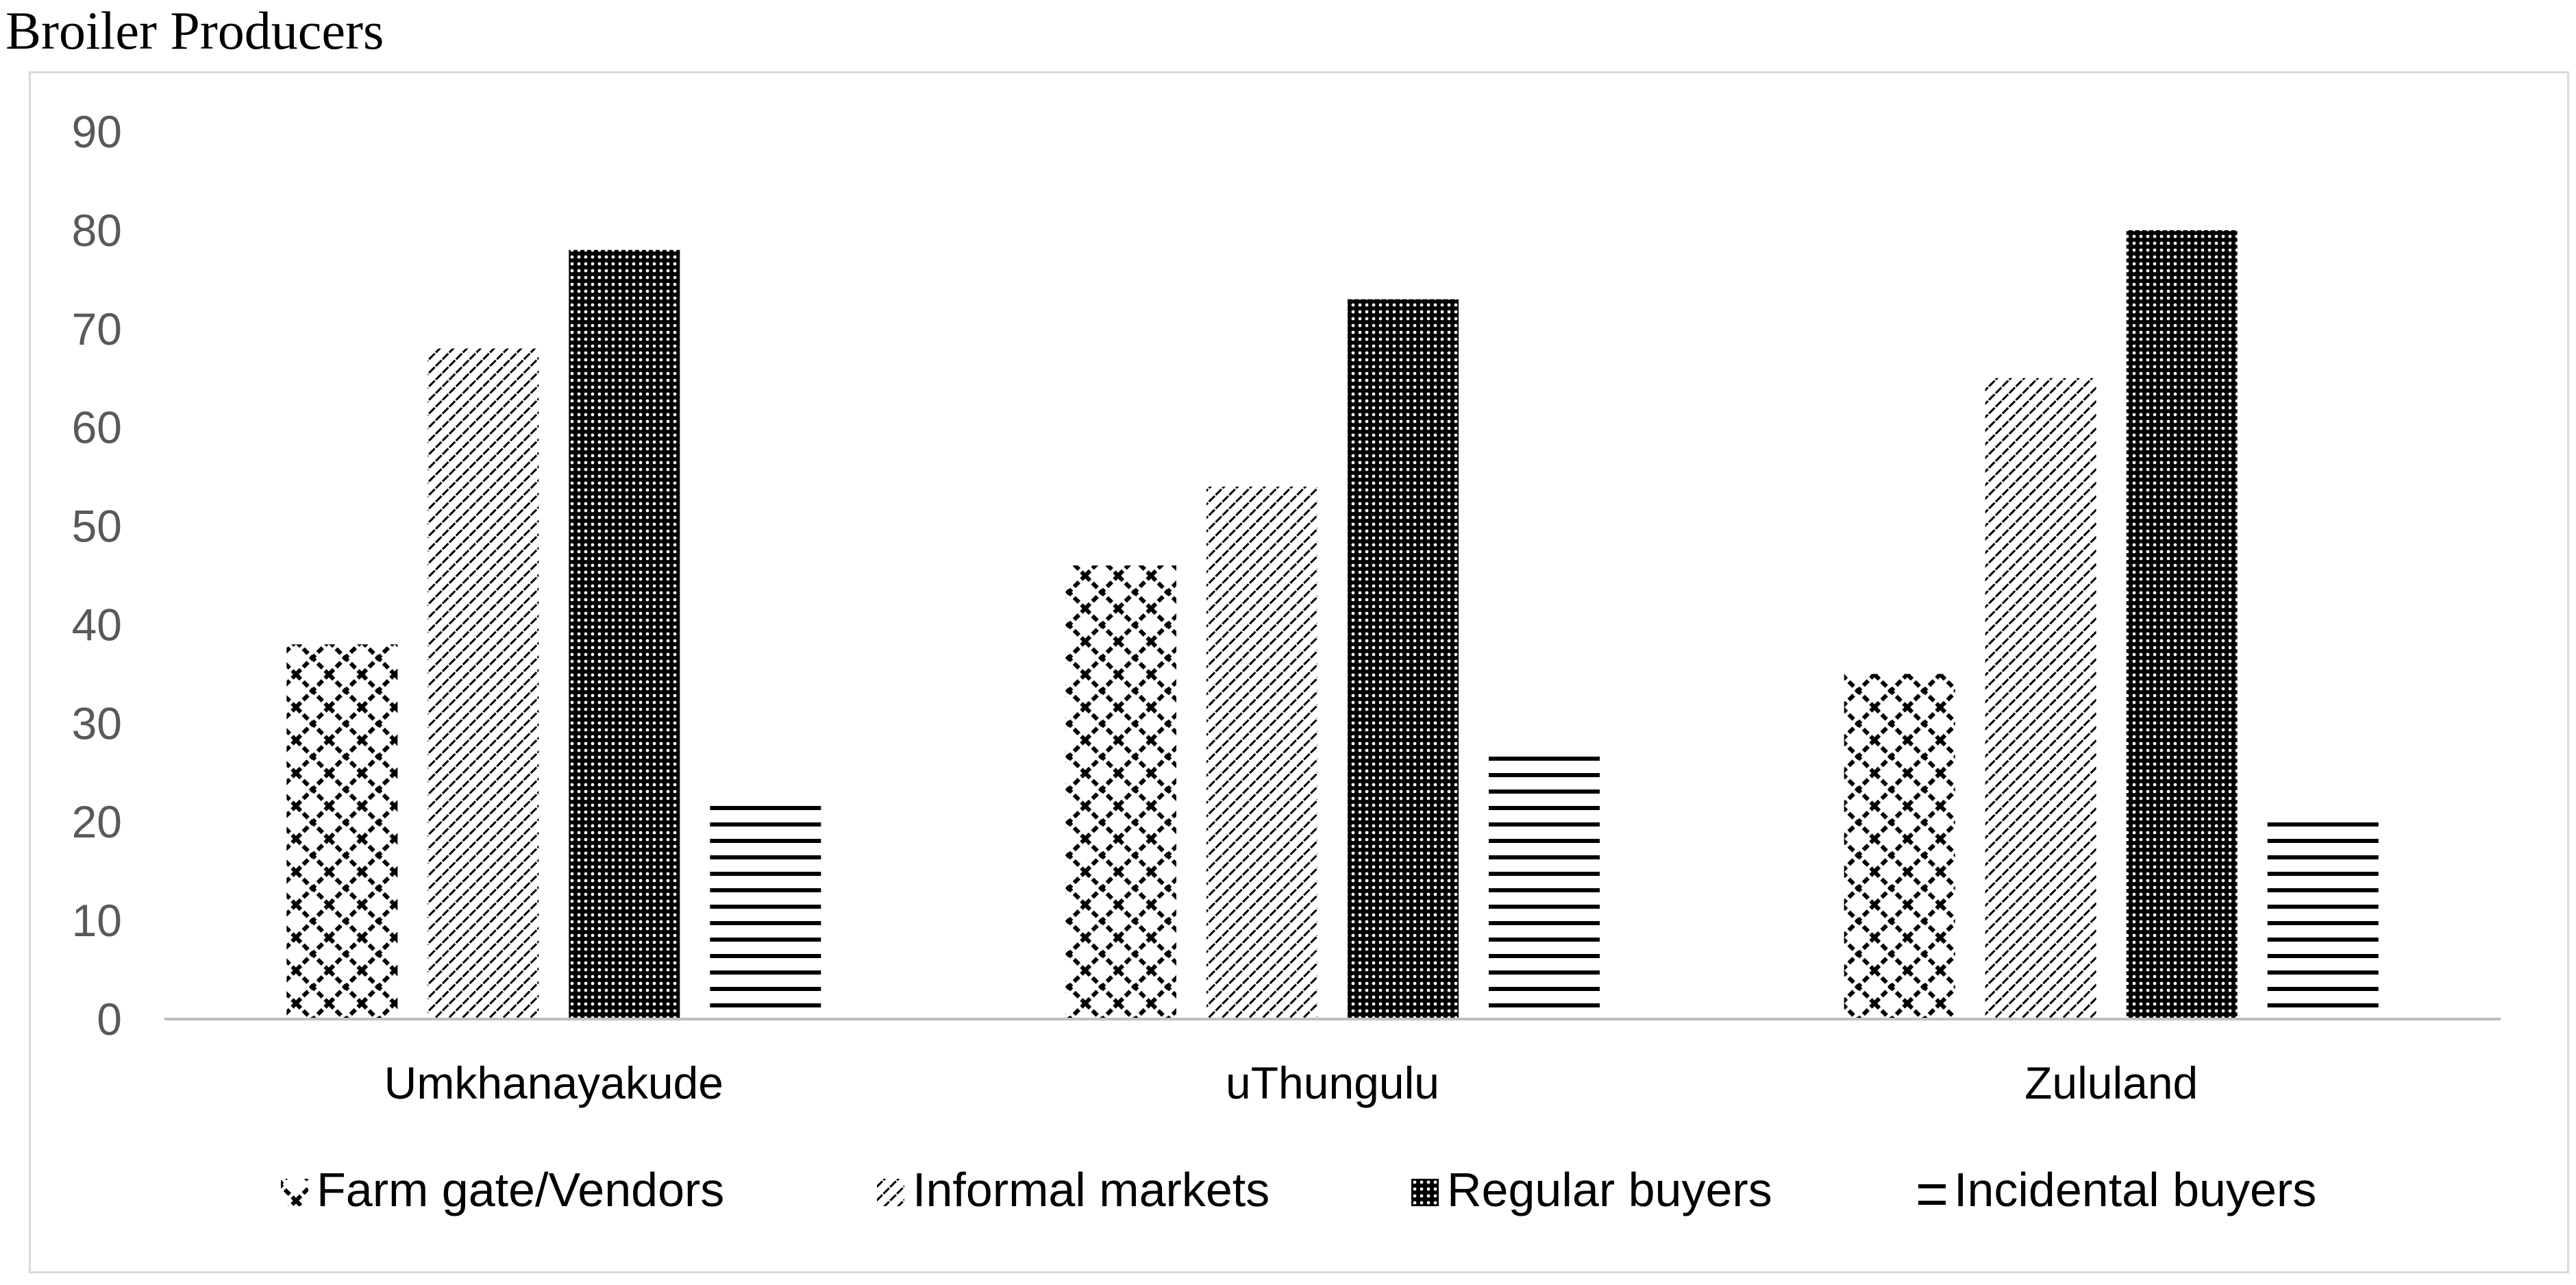 The height and width of the screenshot is (1285, 2576). What do you see at coordinates (97, 624) in the screenshot?
I see `y-tick-label-40: 40` at bounding box center [97, 624].